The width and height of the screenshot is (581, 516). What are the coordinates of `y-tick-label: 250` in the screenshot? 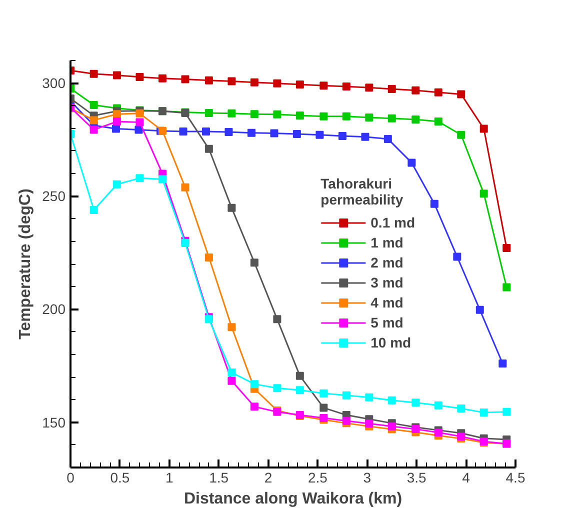 It's located at (54, 196).